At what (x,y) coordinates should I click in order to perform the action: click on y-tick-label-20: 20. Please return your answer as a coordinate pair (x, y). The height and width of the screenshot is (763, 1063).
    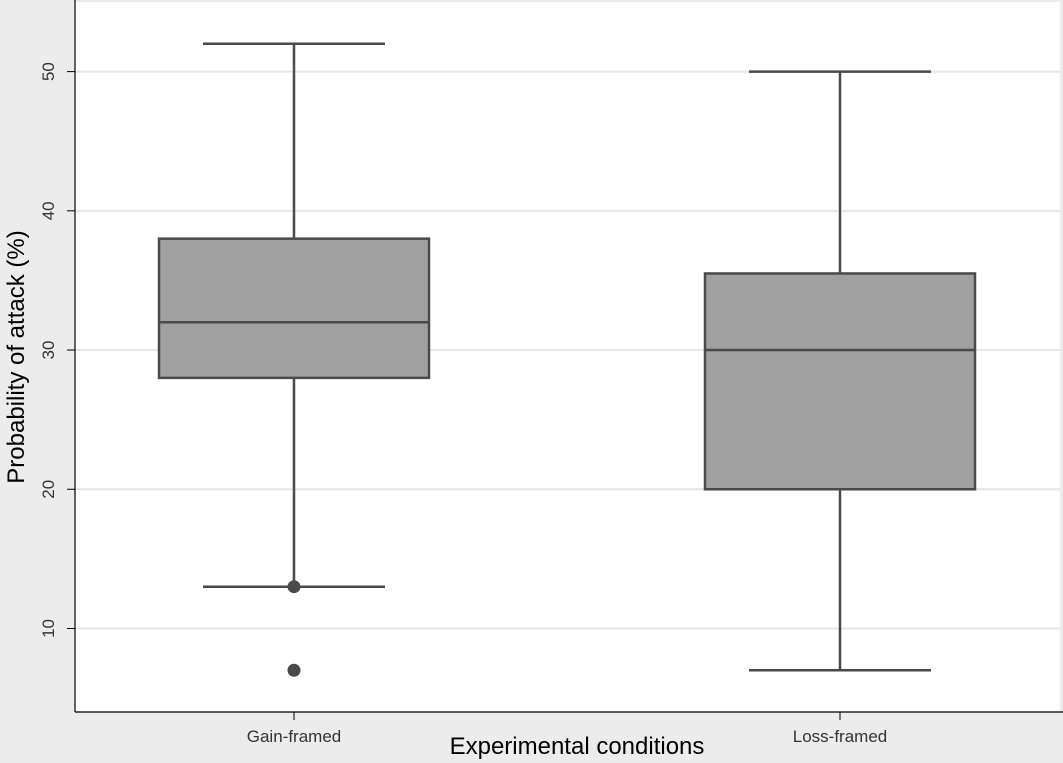
    Looking at the image, I should click on (48, 489).